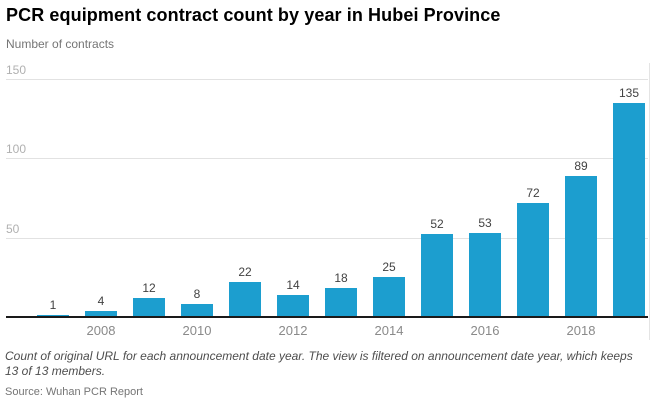 This screenshot has width=654, height=407. What do you see at coordinates (149, 287) in the screenshot?
I see `bar-value-label: 12` at bounding box center [149, 287].